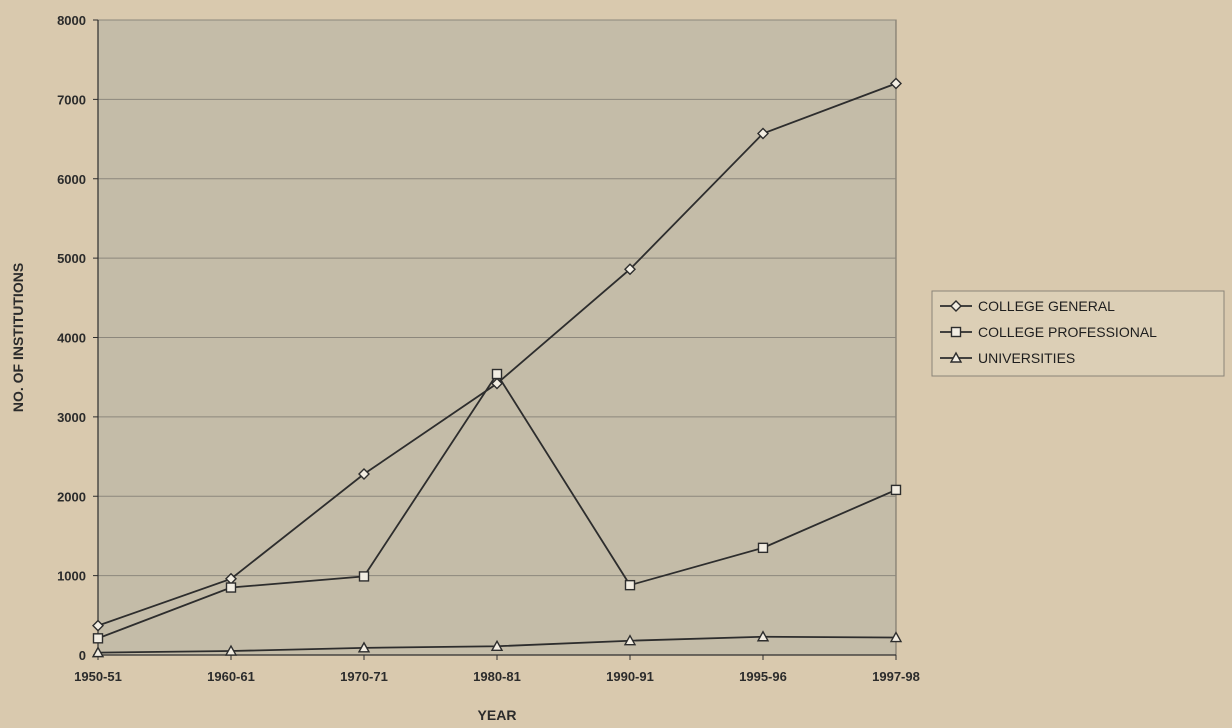 The height and width of the screenshot is (728, 1232). What do you see at coordinates (71, 496) in the screenshot?
I see `y-tick-label: 2000` at bounding box center [71, 496].